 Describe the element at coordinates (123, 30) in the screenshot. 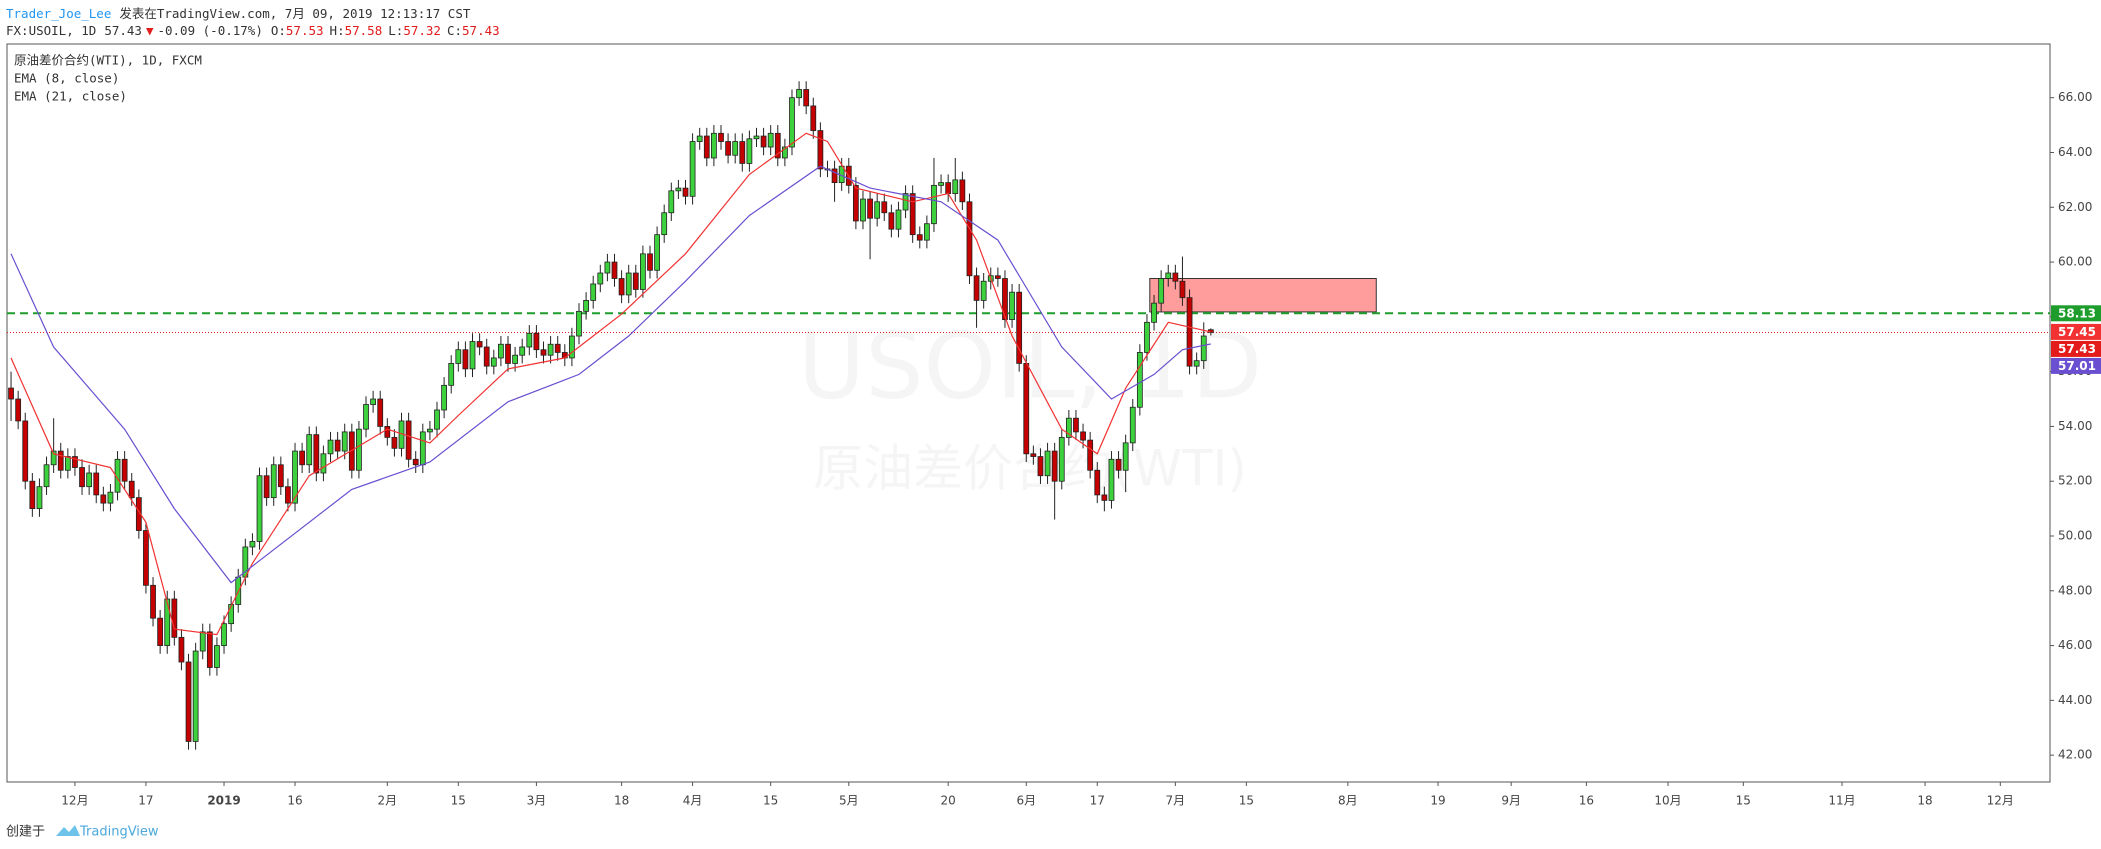

I see `price: 57.43` at that location.